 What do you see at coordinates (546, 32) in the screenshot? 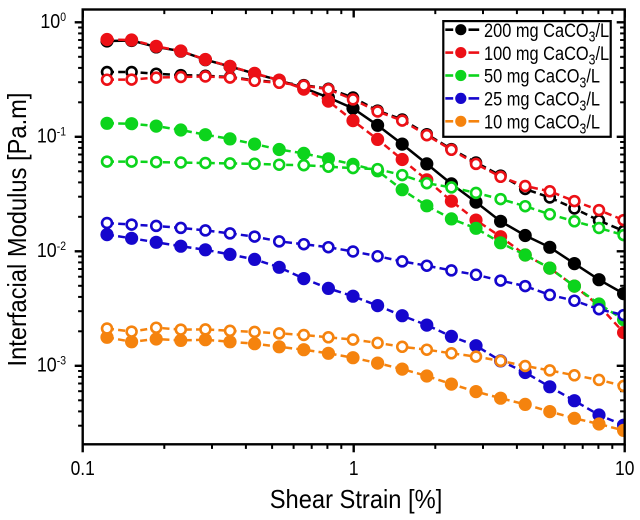
I see `svg-text: 200 mg CaCO3/L` at bounding box center [546, 32].